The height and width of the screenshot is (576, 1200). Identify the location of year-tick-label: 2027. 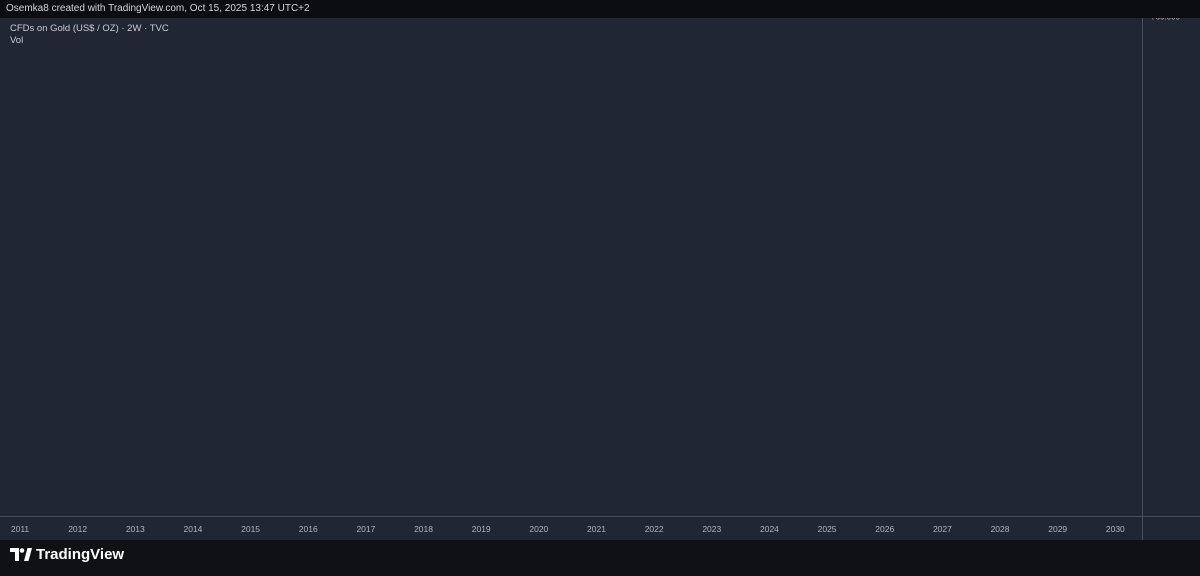
(942, 529).